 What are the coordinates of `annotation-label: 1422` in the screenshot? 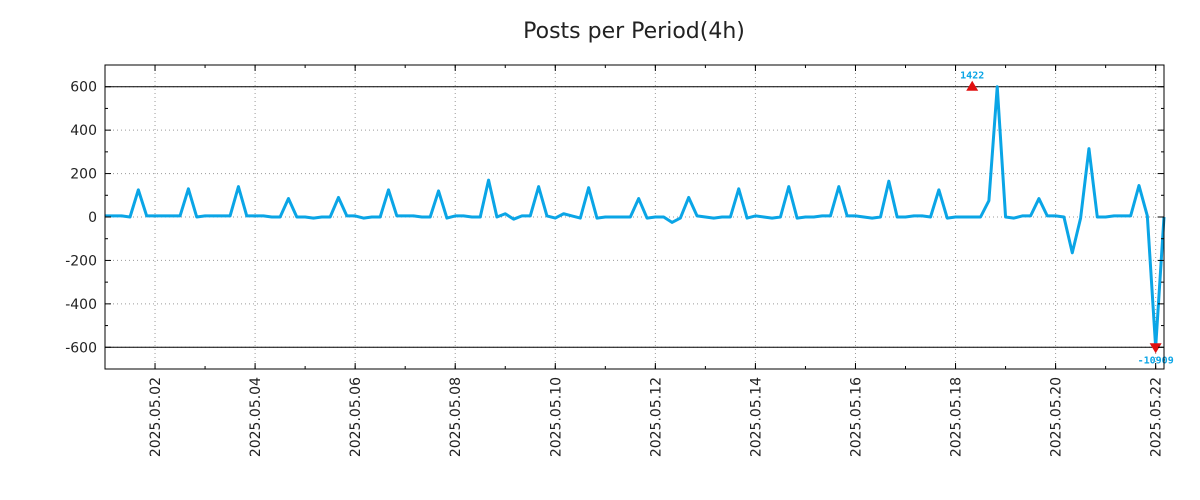 It's located at (972, 76).